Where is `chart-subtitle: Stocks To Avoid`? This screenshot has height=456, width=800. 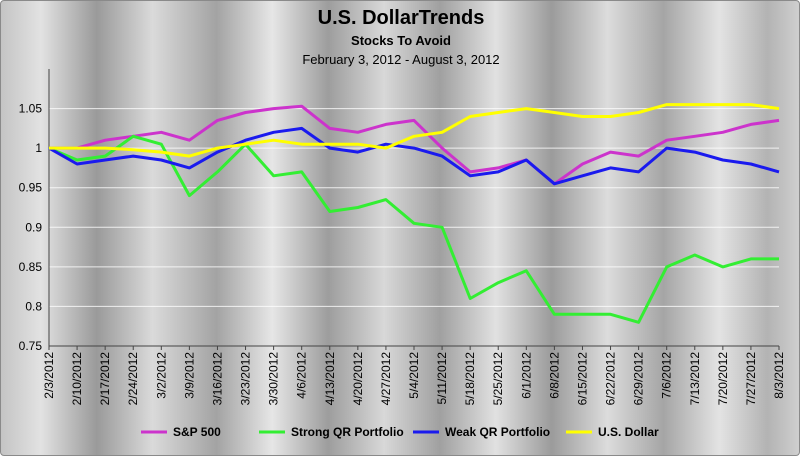 chart-subtitle: Stocks To Avoid is located at coordinates (401, 40).